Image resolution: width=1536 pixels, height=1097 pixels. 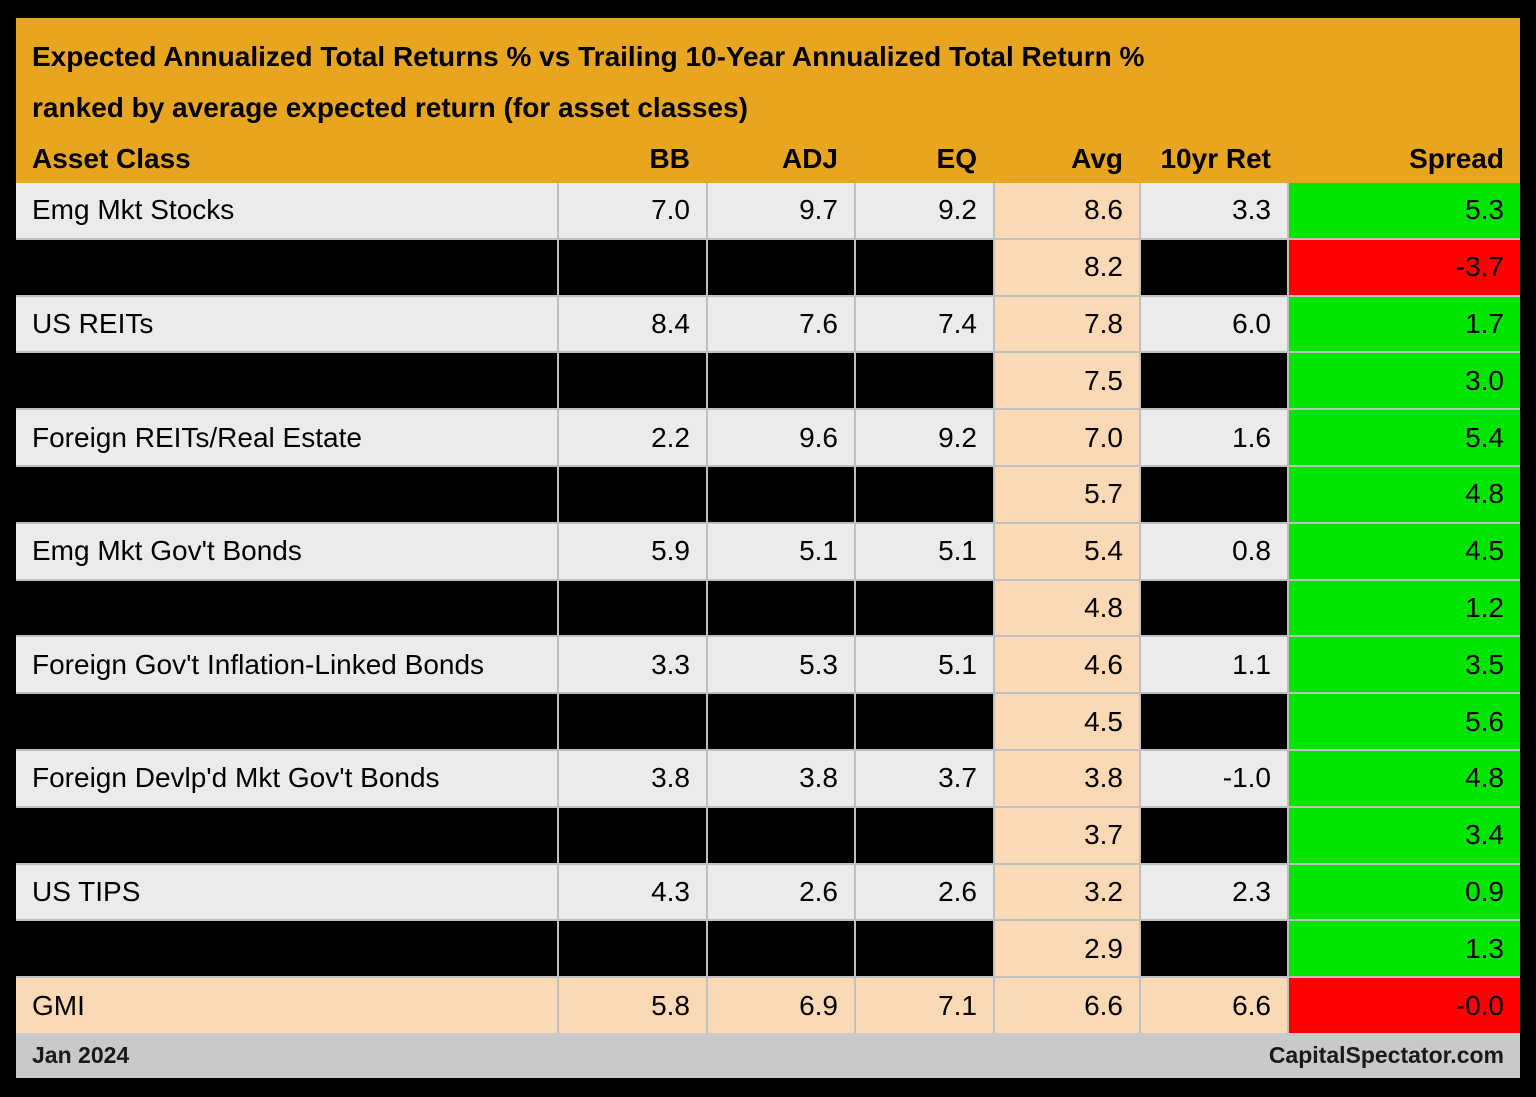 I want to click on cell-asset: Emg Mkt Stocks, so click(x=286, y=210).